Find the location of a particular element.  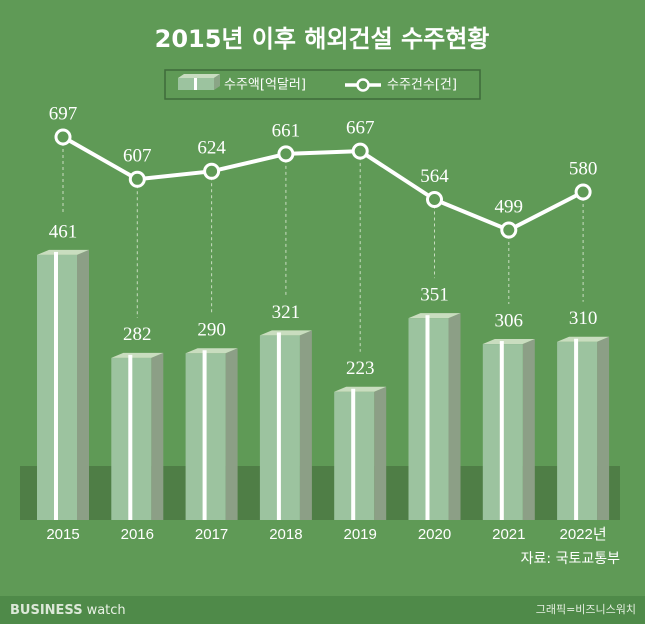

brand-main: BUSINESS is located at coordinates (46, 610).